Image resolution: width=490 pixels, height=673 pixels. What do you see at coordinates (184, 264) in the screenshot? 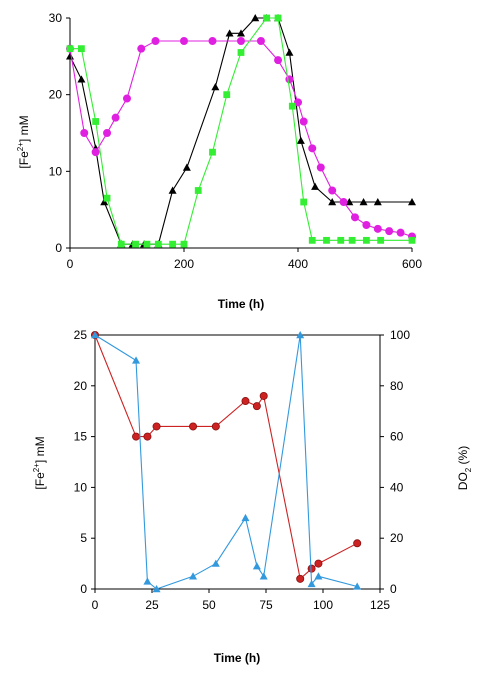
I see `top-x-tick-label: 200` at bounding box center [184, 264].